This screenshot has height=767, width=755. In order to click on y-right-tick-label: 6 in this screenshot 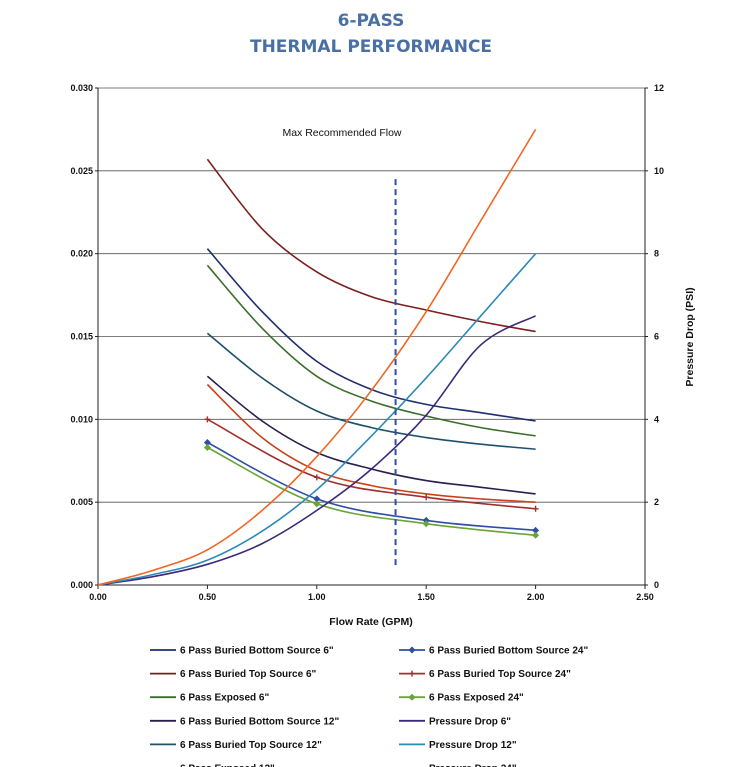, I will do `click(656, 337)`.